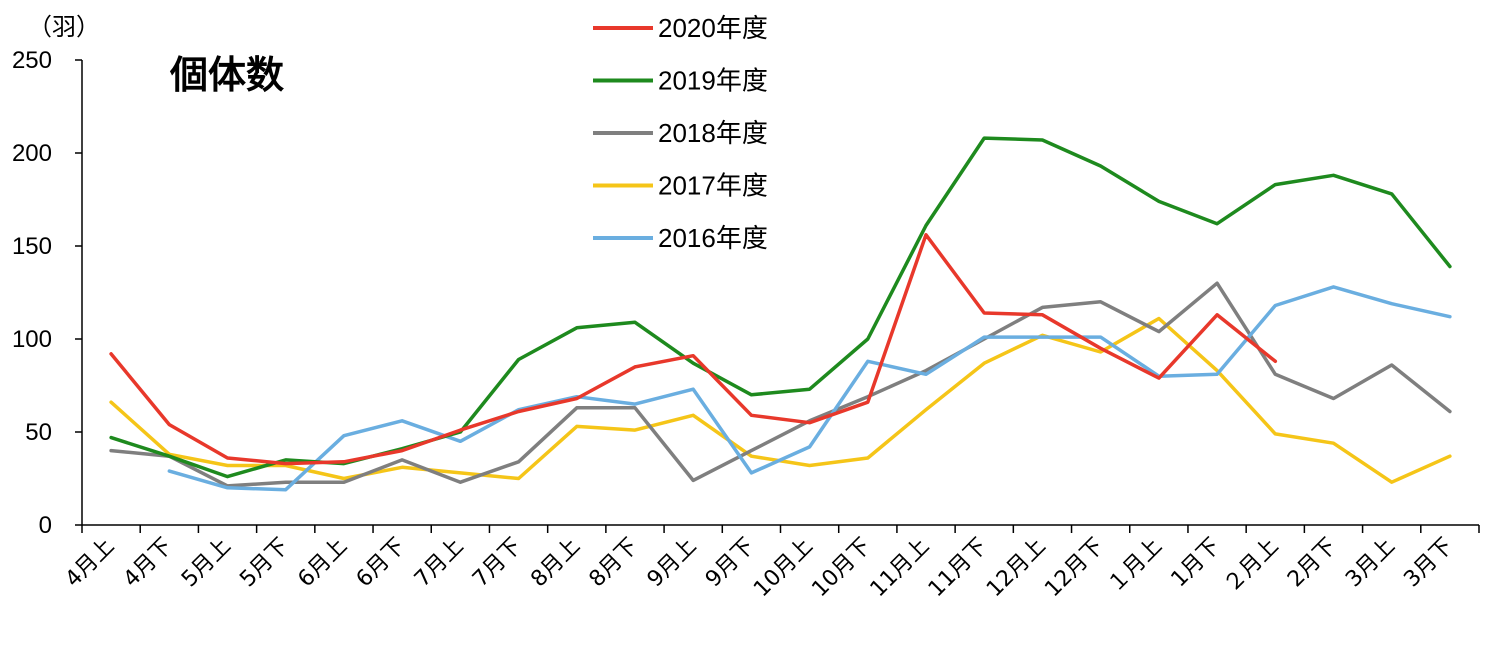 The image size is (1500, 648). What do you see at coordinates (1135, 566) in the screenshot?
I see `x-tick-label: １月上` at bounding box center [1135, 566].